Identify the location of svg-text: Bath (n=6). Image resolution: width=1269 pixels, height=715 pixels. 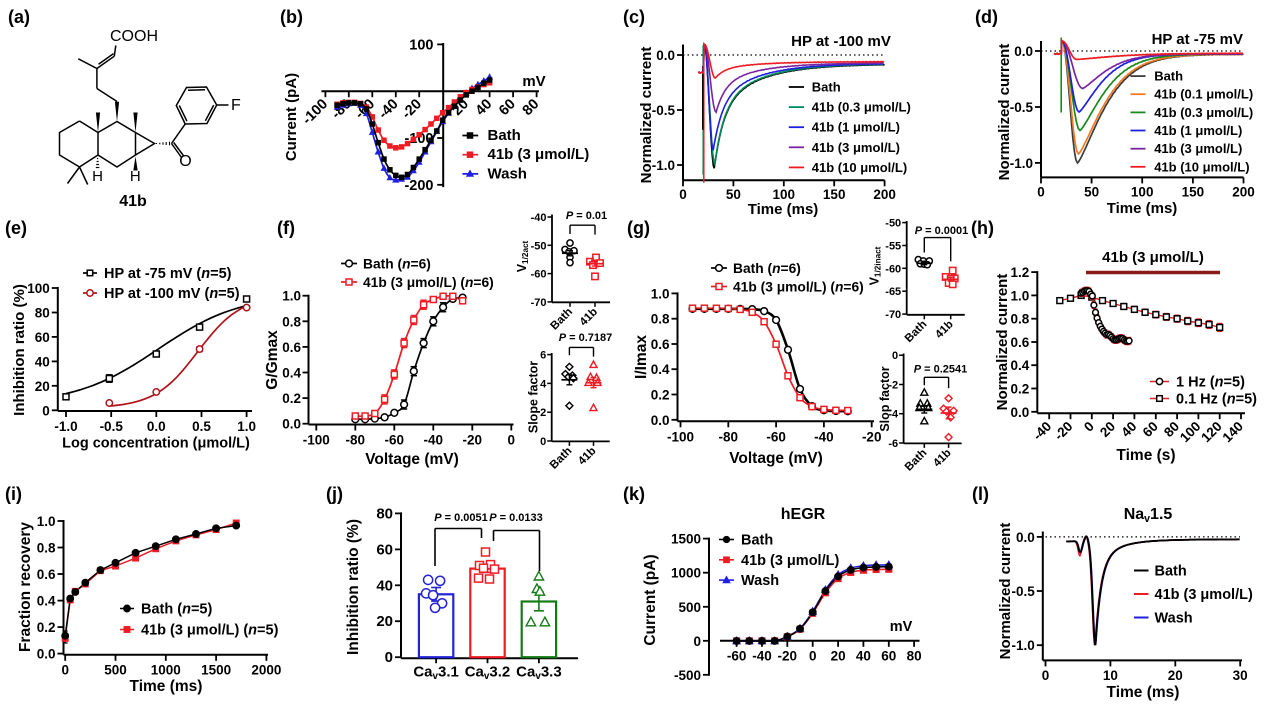
(397, 264).